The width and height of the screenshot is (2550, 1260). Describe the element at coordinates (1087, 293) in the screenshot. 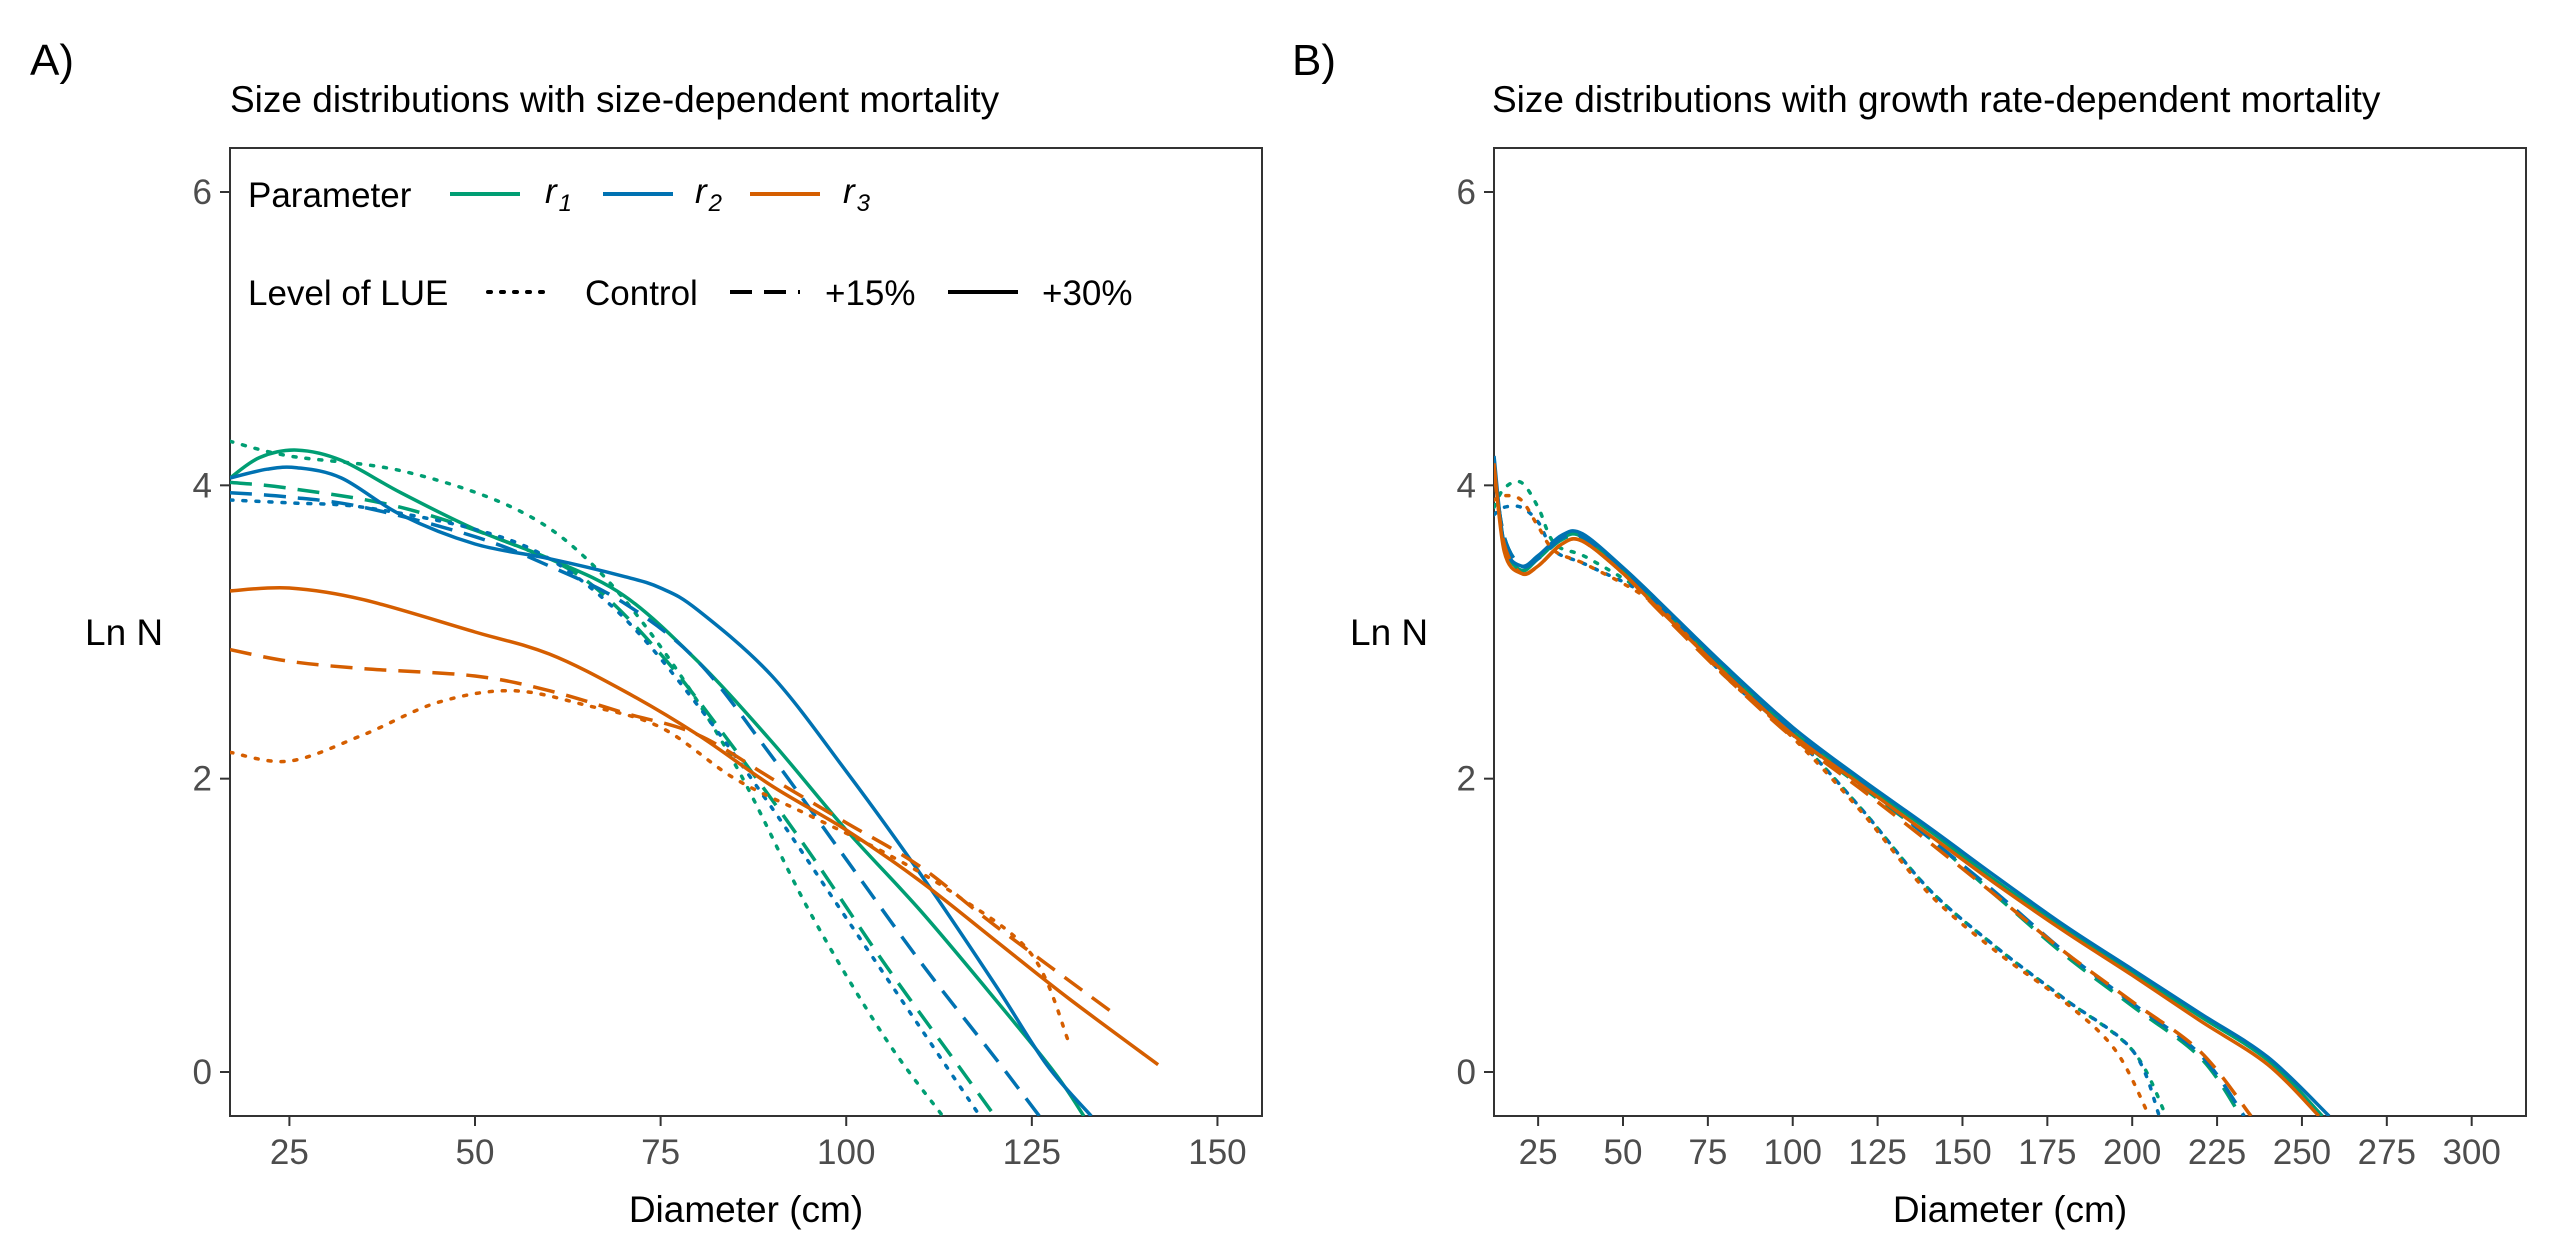

I see `legend-30pct-label: +30%` at that location.